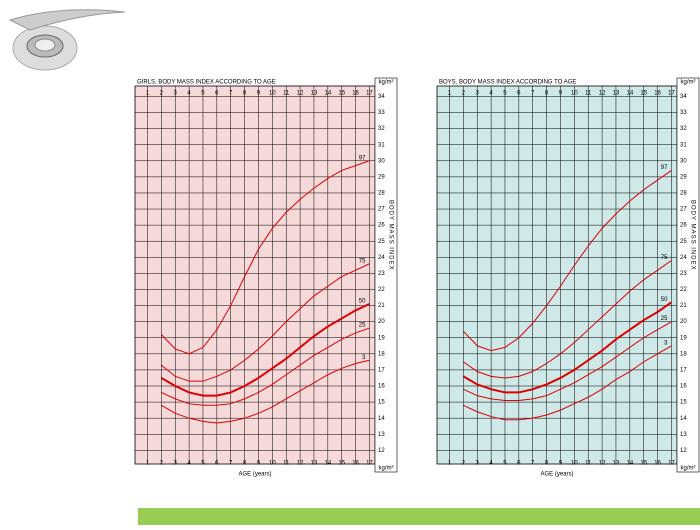 This screenshot has height=530, width=700. What do you see at coordinates (381, 306) in the screenshot?
I see `y-tick-label: 21` at bounding box center [381, 306].